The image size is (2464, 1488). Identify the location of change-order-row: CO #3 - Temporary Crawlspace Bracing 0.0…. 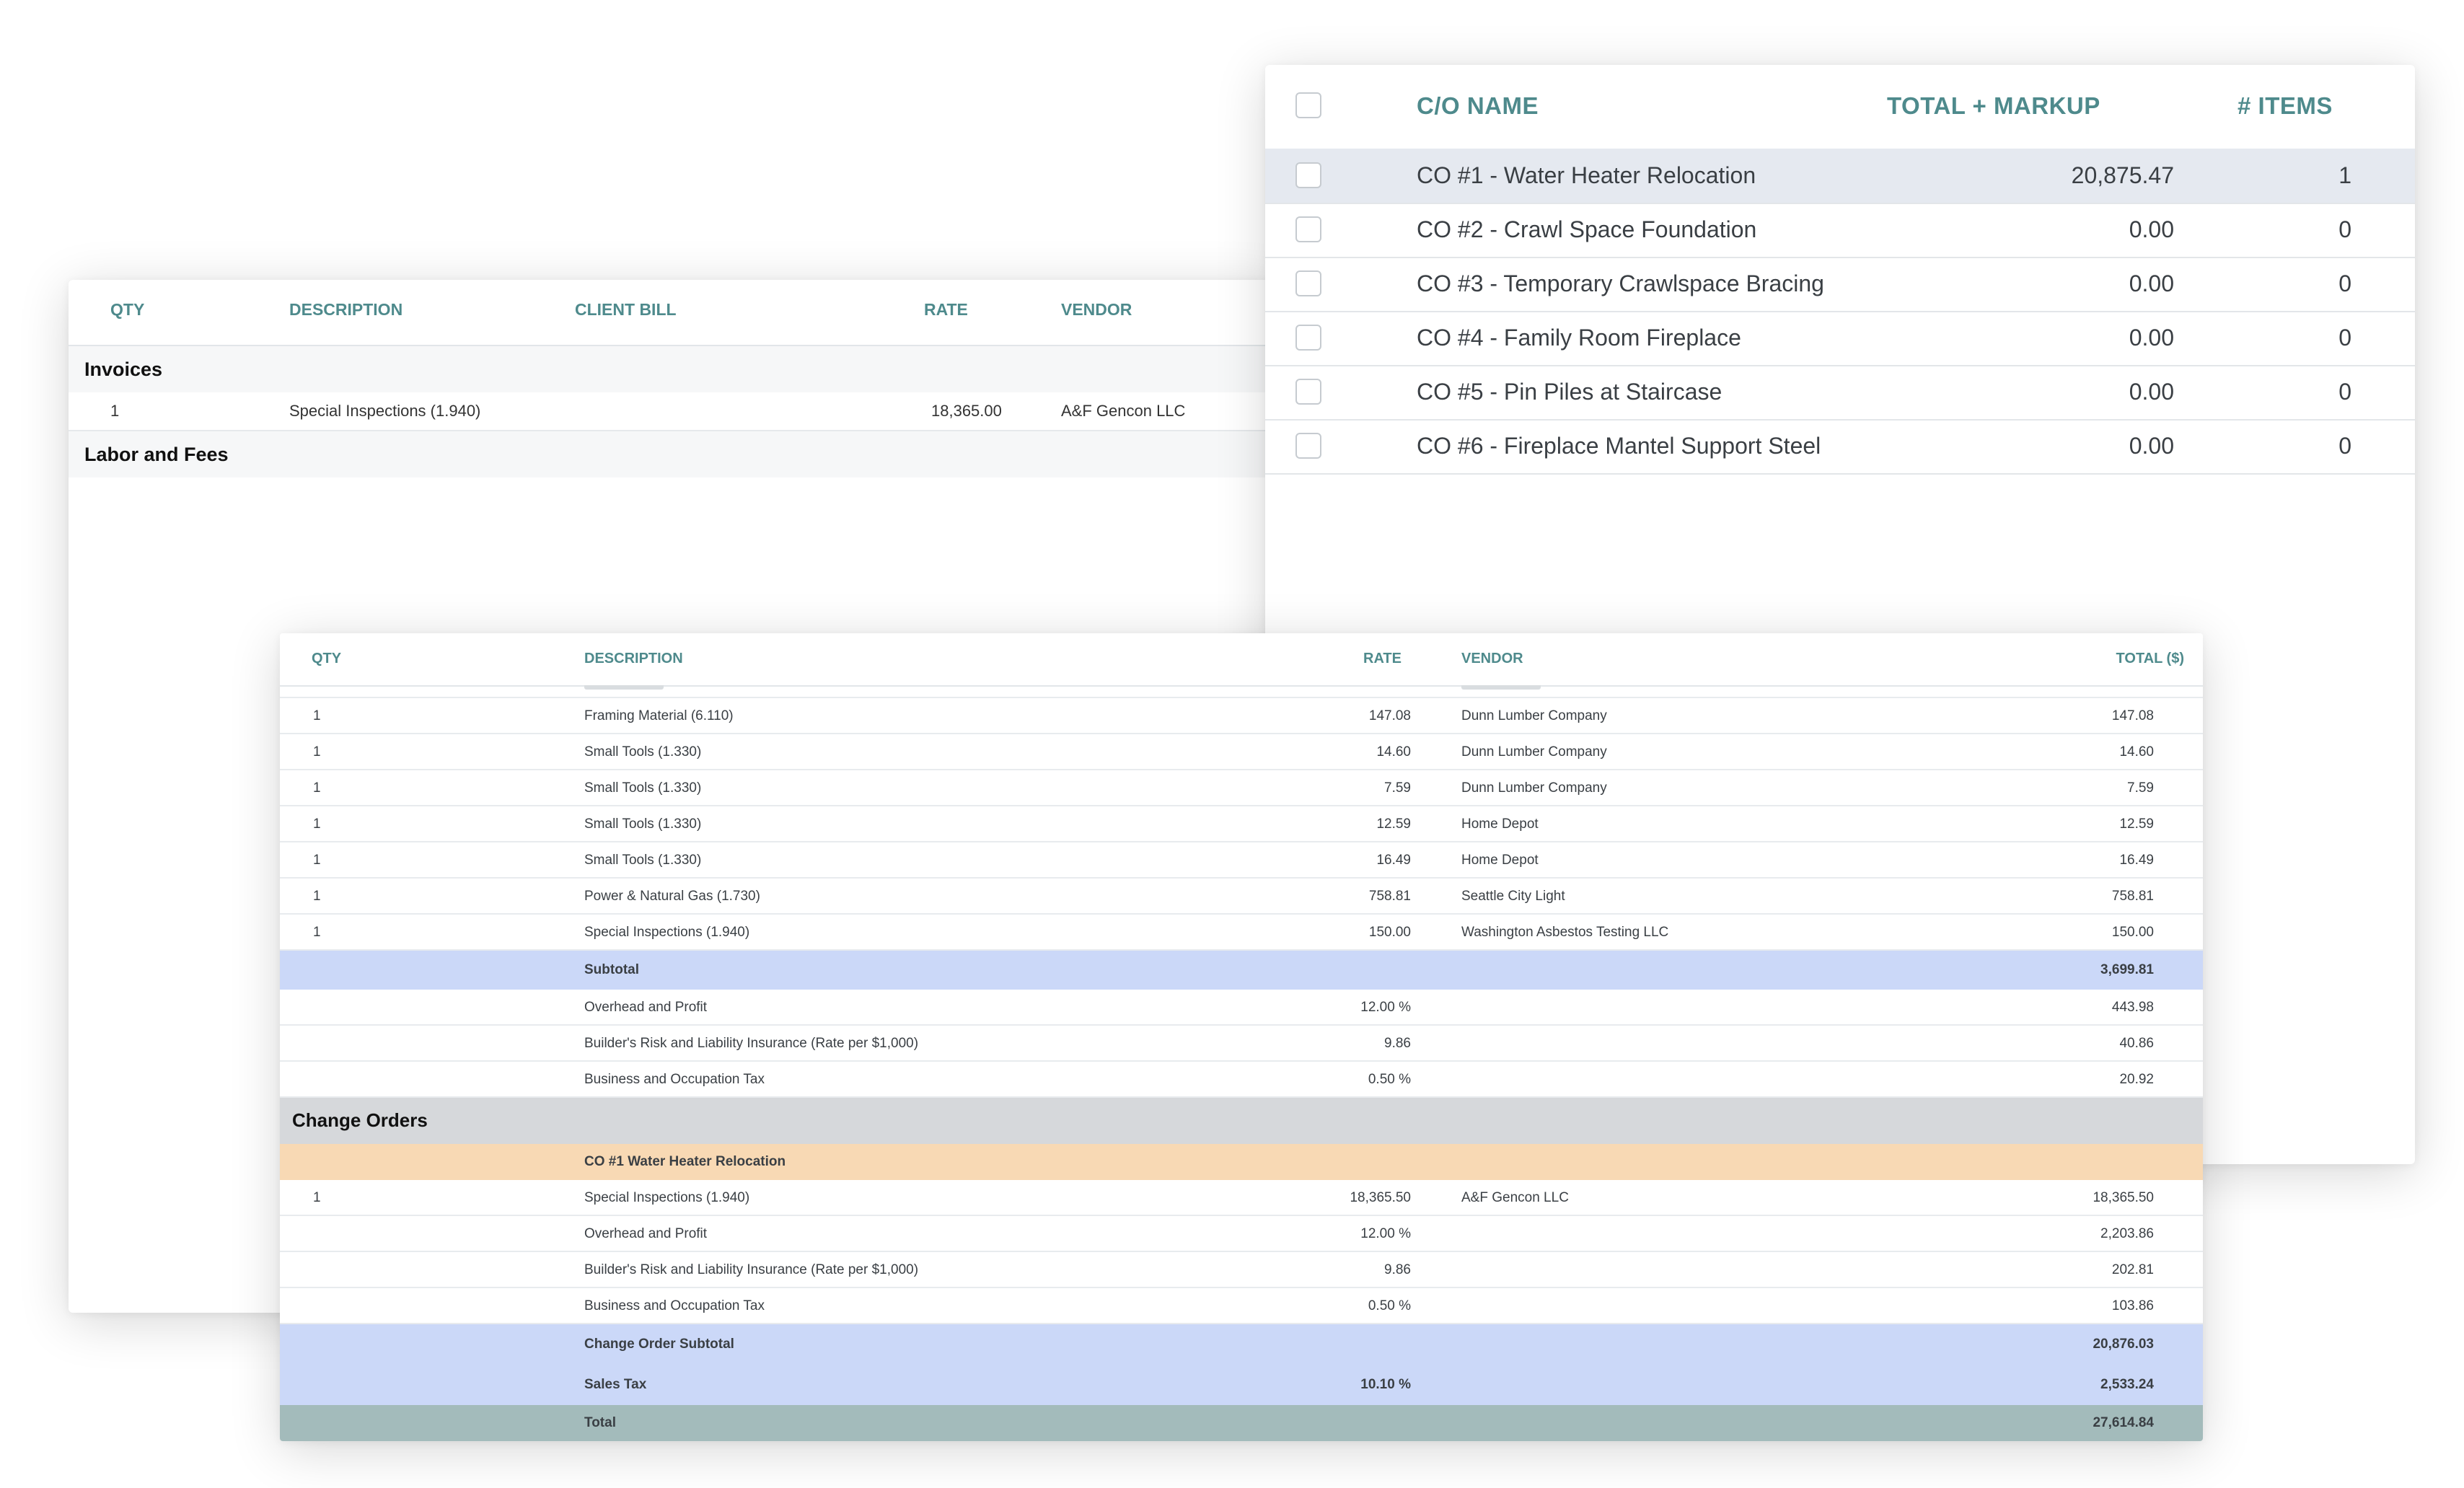
(1840, 285).